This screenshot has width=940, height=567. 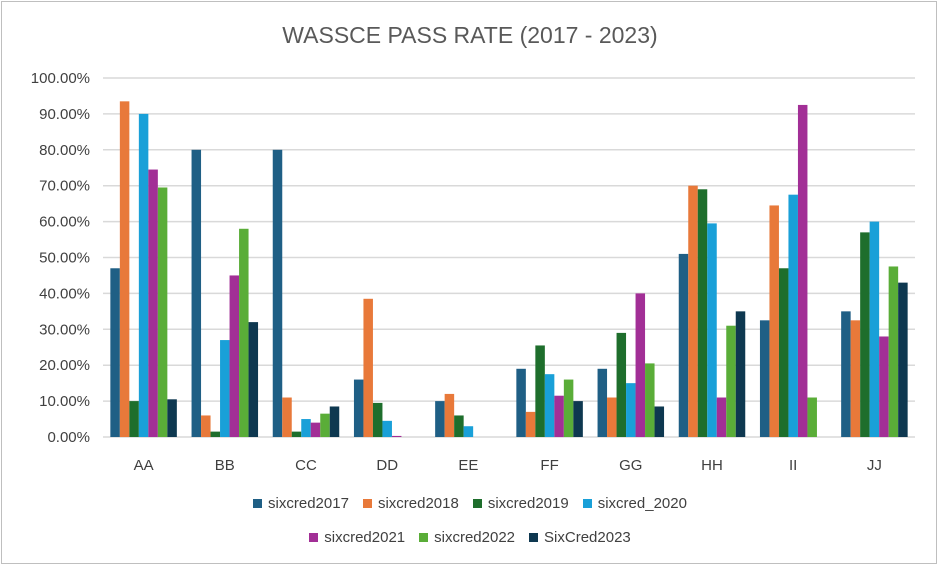 What do you see at coordinates (68, 437) in the screenshot?
I see `y-tick-label: 0.00%` at bounding box center [68, 437].